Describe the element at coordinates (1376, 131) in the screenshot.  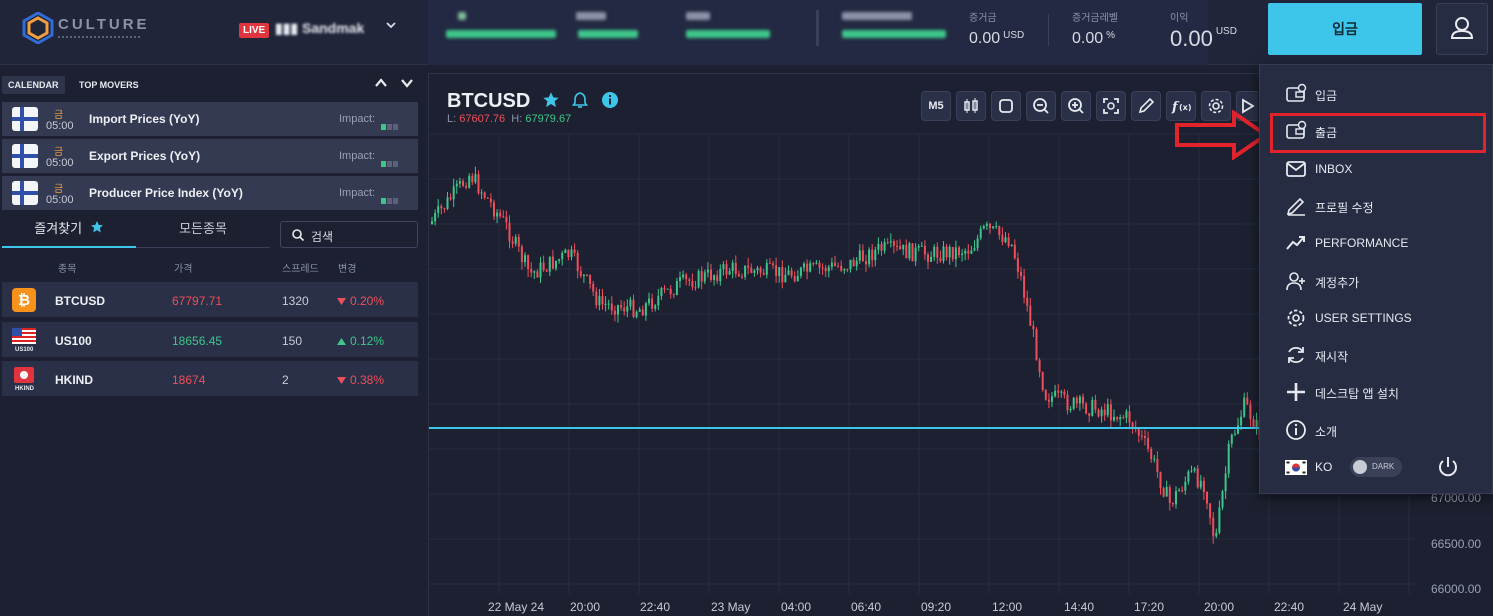
I see `menu-item-2: 출금` at that location.